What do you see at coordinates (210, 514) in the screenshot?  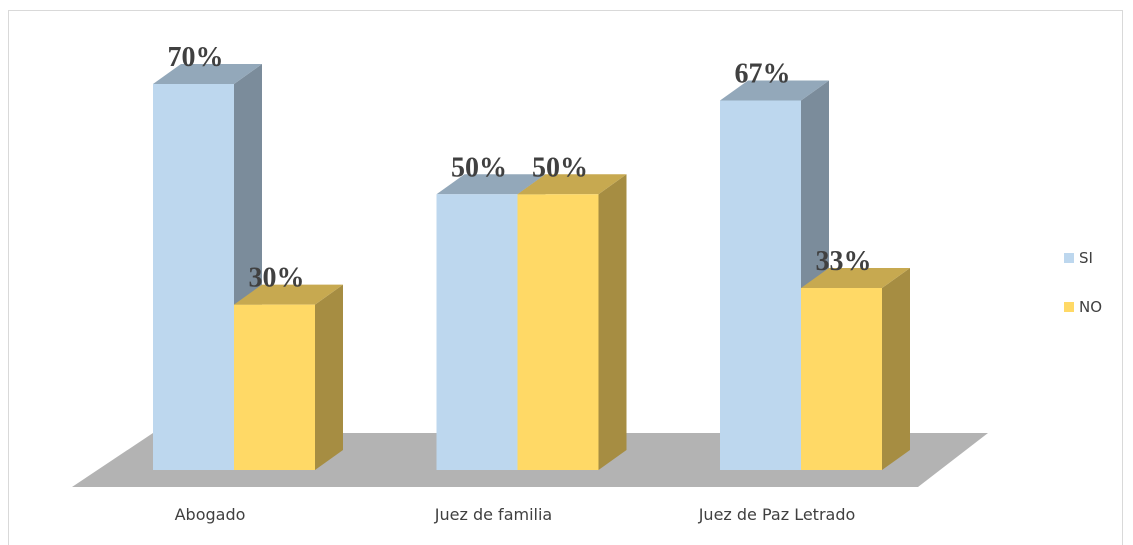 I see `x-tick-label: Abogado` at bounding box center [210, 514].